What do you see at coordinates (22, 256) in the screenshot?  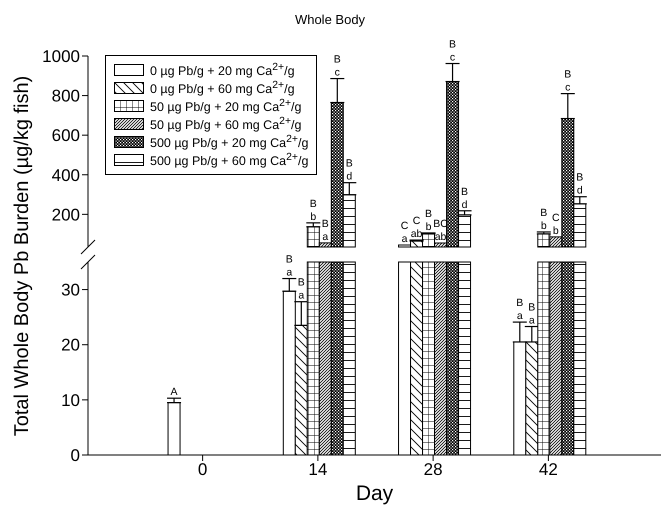 I see `y-axis-title: Total Whole Body Pb Burden (µg/kg fish)` at bounding box center [22, 256].